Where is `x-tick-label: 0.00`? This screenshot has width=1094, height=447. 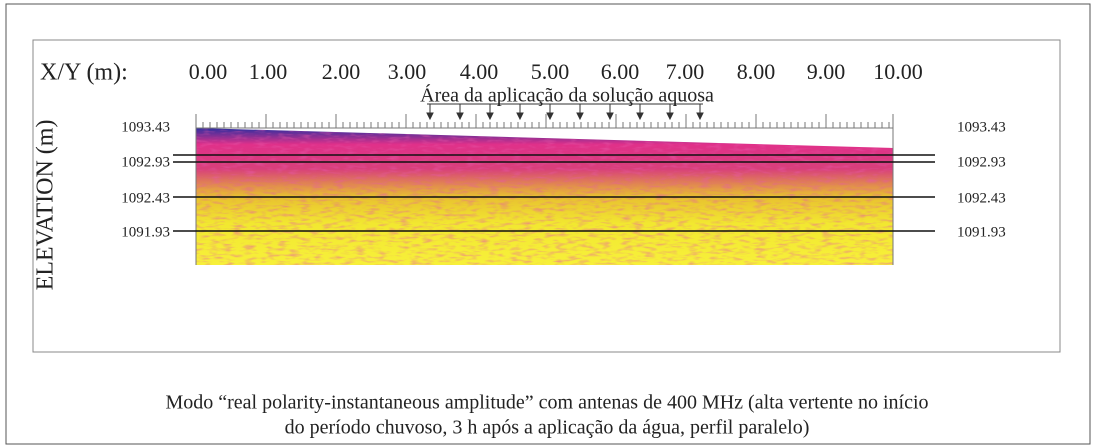 x-tick-label: 0.00 is located at coordinates (208, 71).